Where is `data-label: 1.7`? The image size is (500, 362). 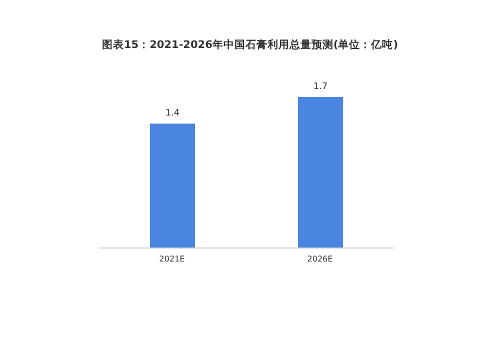 data-label: 1.7 is located at coordinates (320, 87).